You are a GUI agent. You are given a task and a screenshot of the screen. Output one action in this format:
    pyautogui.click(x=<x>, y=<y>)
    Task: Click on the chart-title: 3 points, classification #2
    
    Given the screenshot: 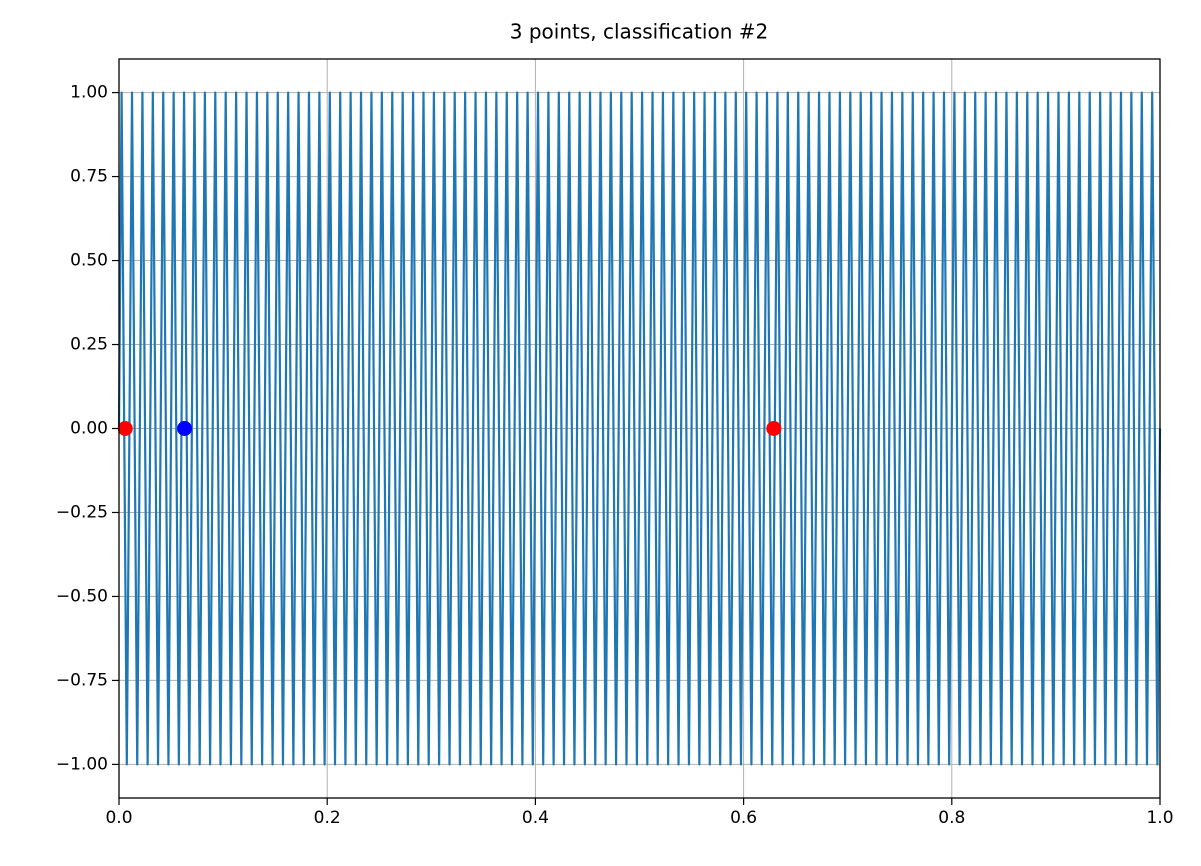 What is the action you would take?
    pyautogui.click(x=639, y=32)
    